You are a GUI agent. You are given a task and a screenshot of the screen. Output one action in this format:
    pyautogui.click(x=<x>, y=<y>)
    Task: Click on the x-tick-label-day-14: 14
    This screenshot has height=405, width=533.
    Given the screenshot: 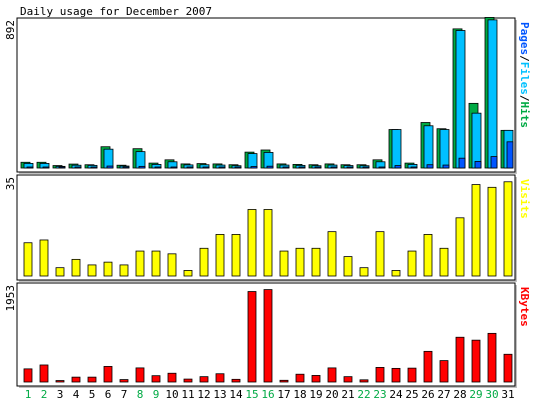 What is the action you would take?
    pyautogui.click(x=236, y=394)
    